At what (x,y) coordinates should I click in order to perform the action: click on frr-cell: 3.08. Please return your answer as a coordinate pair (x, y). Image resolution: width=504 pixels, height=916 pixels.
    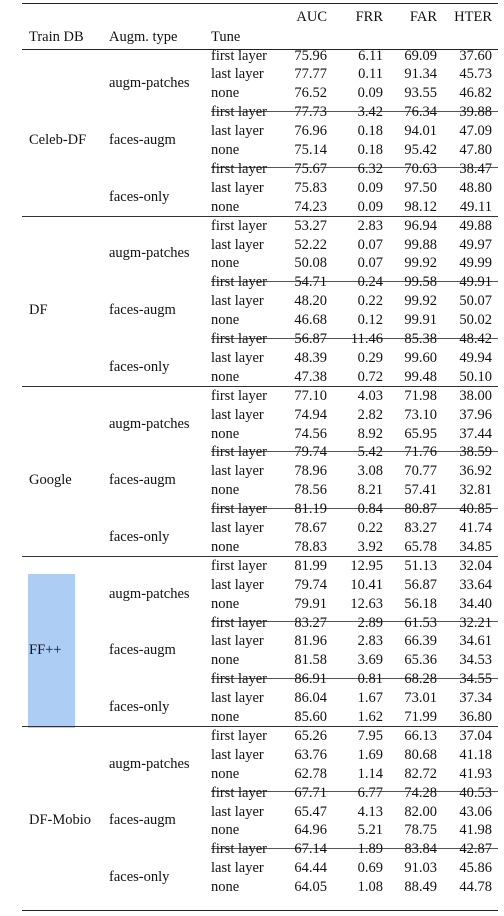
    Looking at the image, I should click on (370, 471).